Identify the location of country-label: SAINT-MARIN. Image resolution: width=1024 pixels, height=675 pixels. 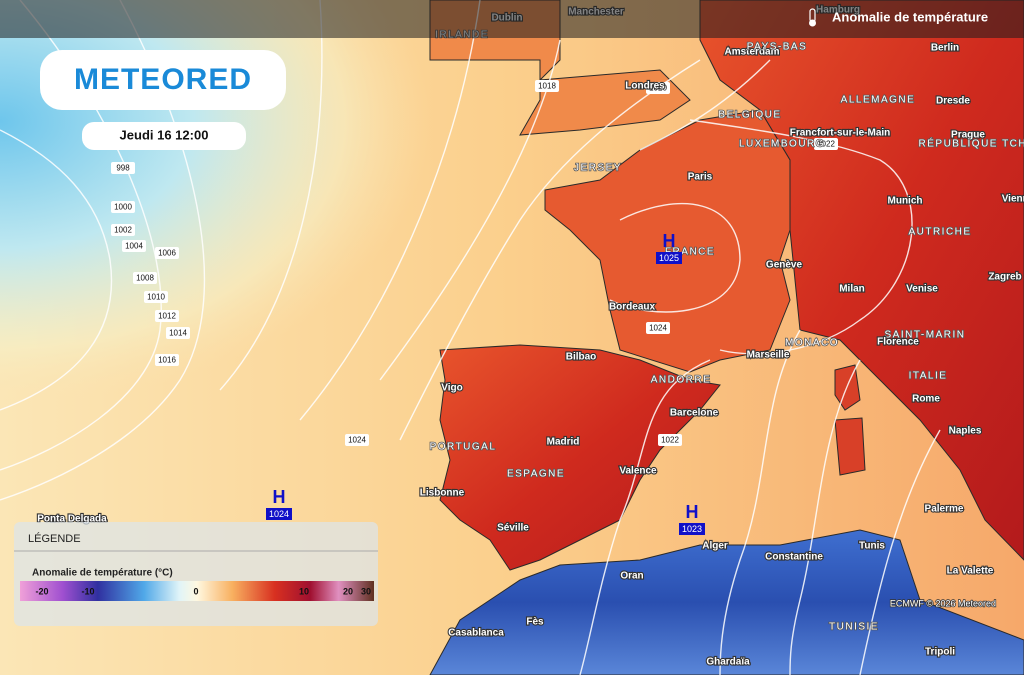
(925, 335).